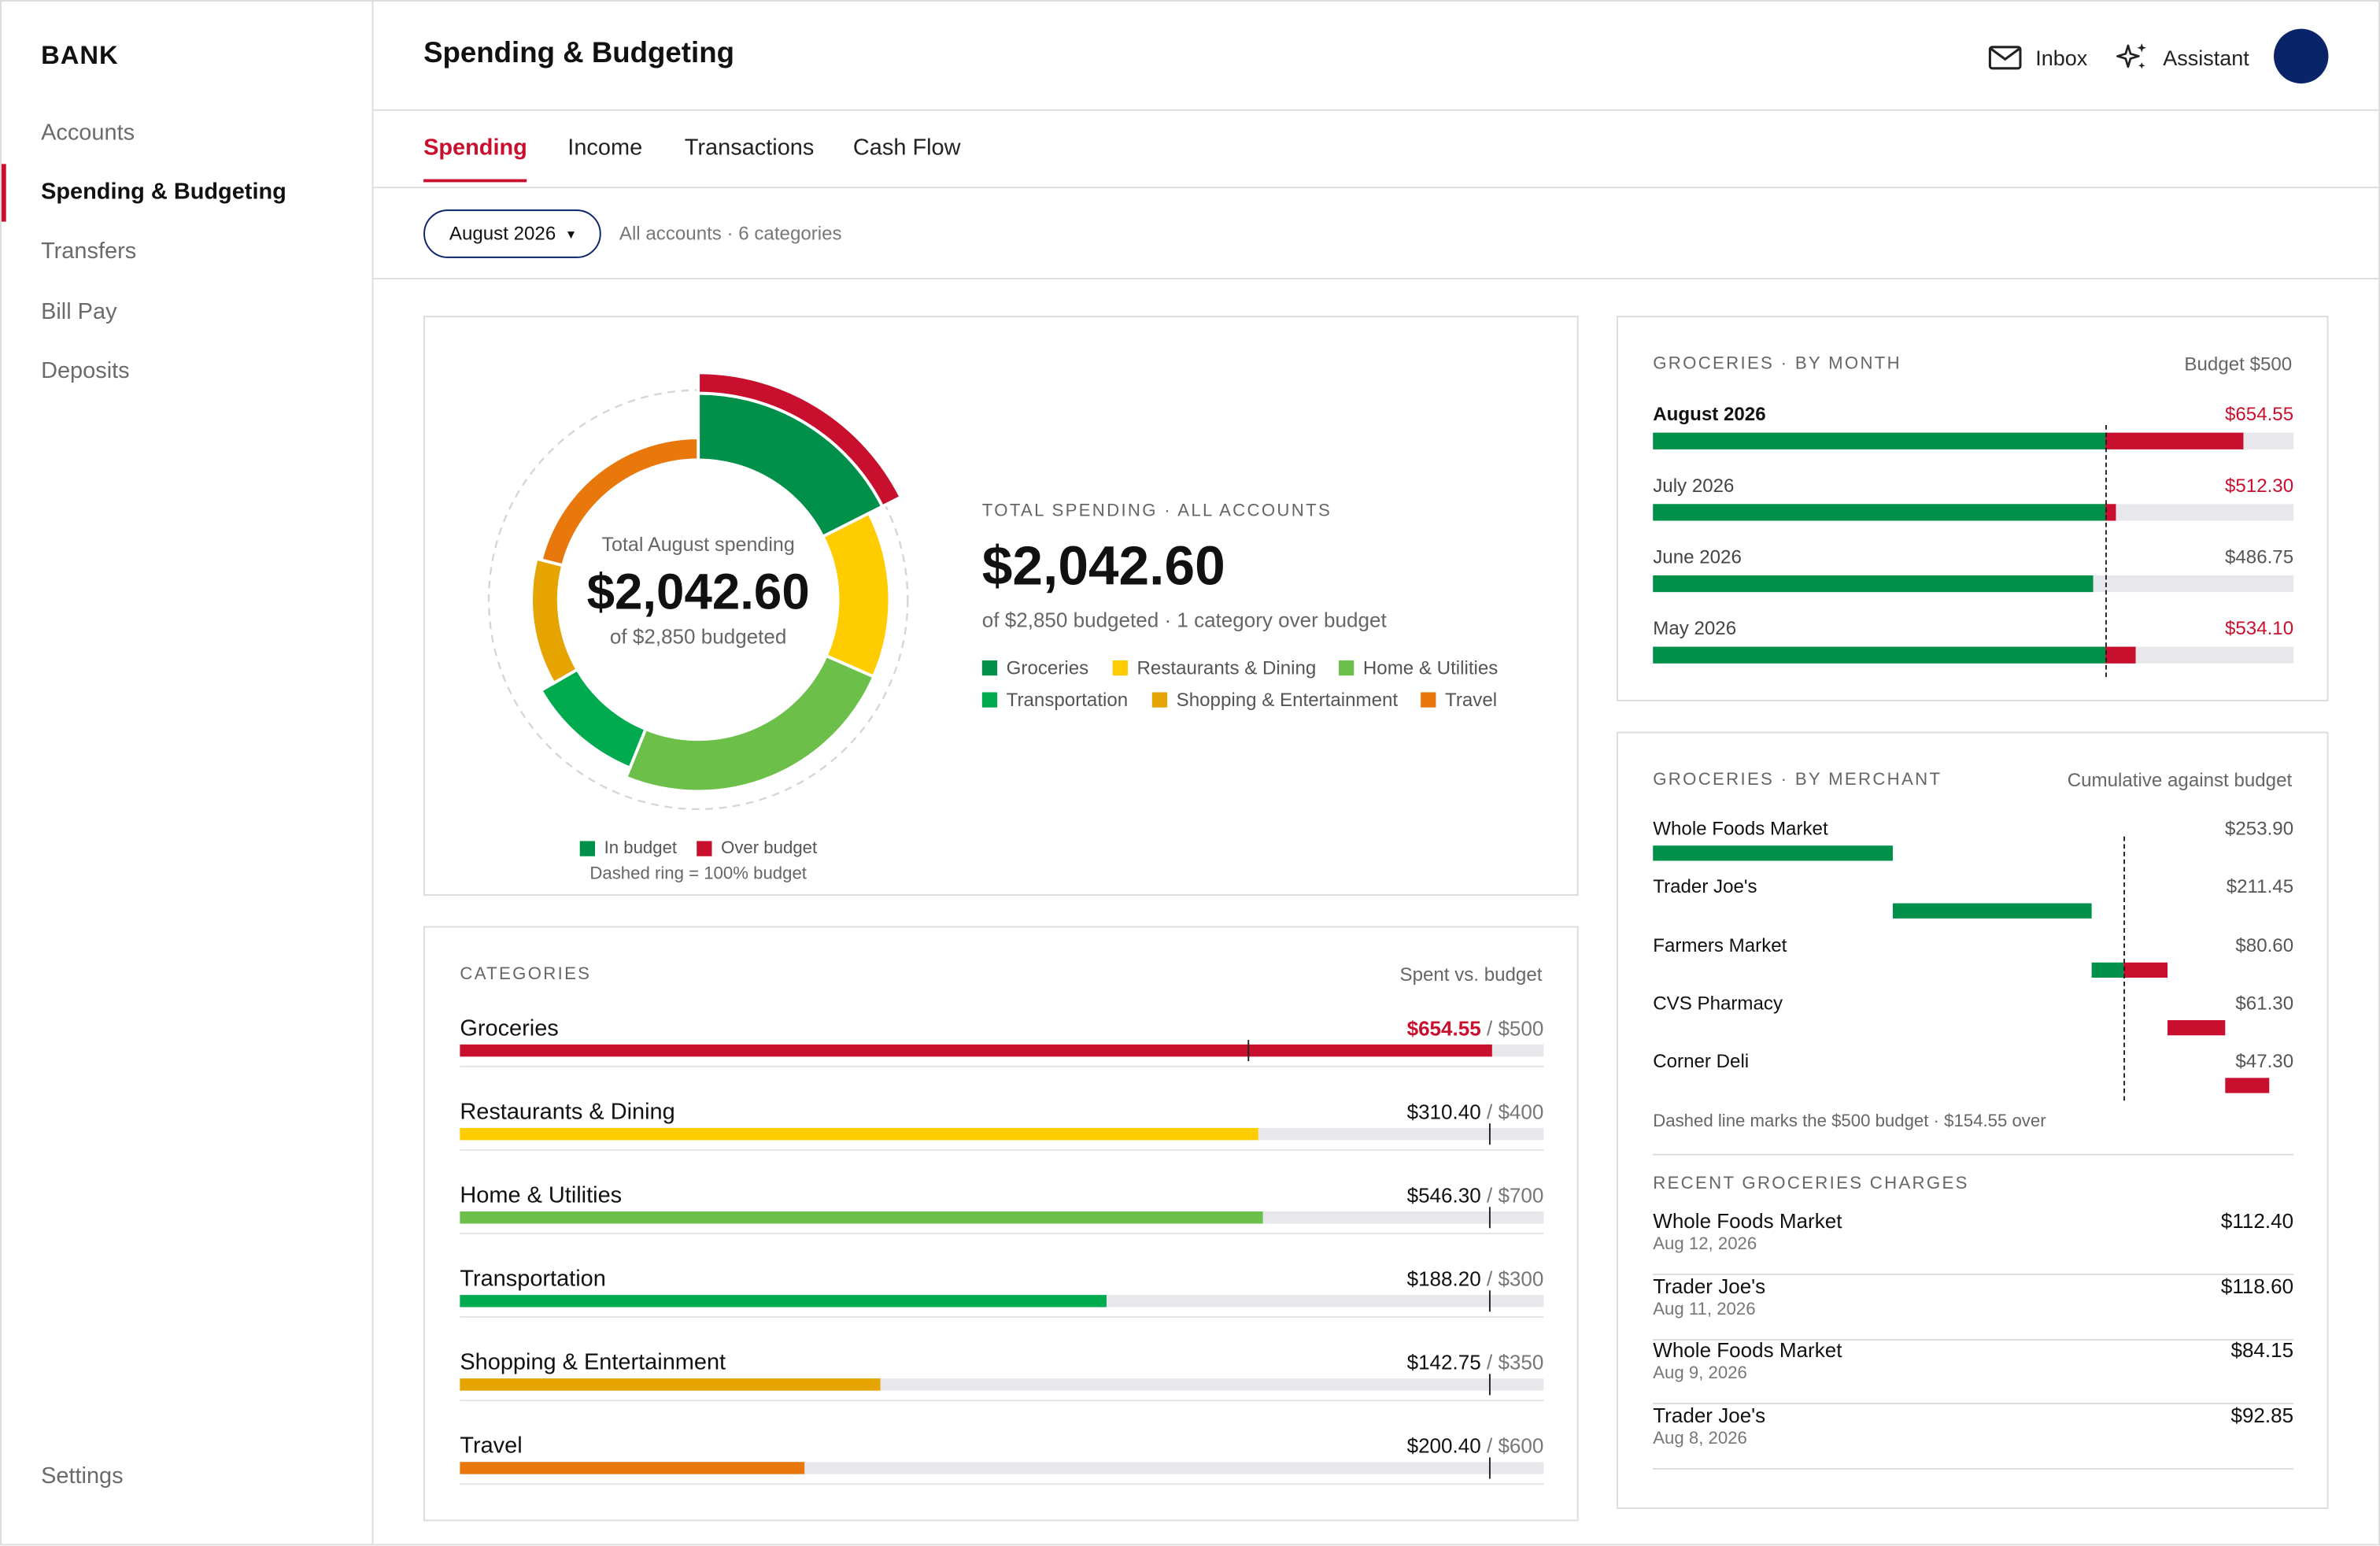 This screenshot has width=2380, height=1546. I want to click on legend-over-budget-label: Over budget, so click(769, 848).